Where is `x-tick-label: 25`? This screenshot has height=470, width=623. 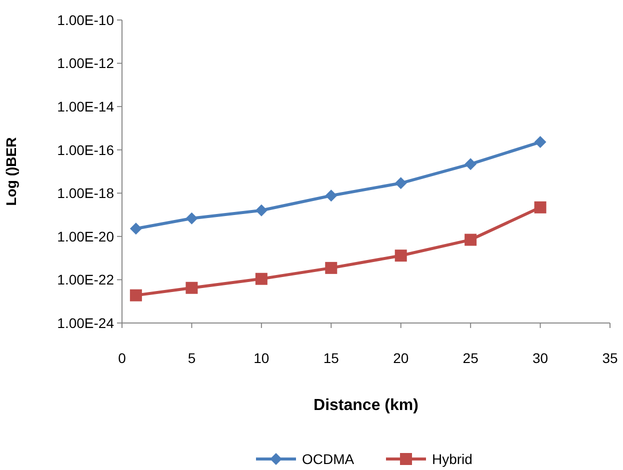
x-tick-label: 25 is located at coordinates (470, 358).